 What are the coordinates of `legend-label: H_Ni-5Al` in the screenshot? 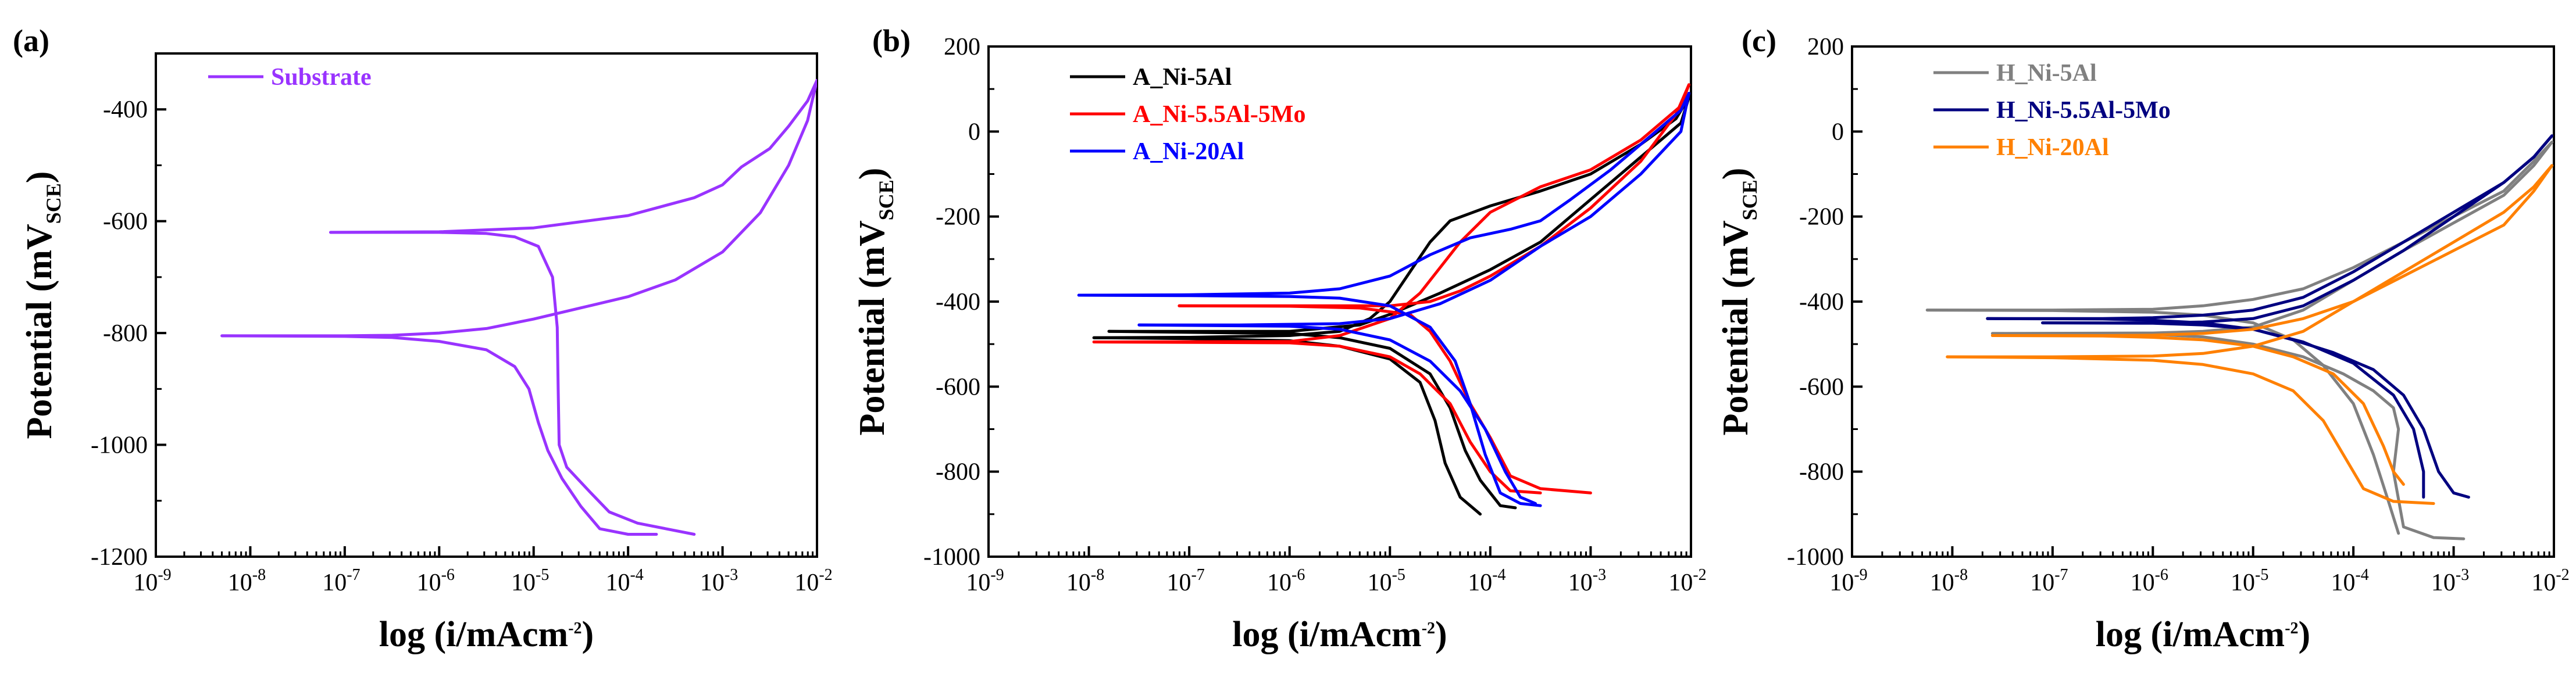 It's located at (2047, 73).